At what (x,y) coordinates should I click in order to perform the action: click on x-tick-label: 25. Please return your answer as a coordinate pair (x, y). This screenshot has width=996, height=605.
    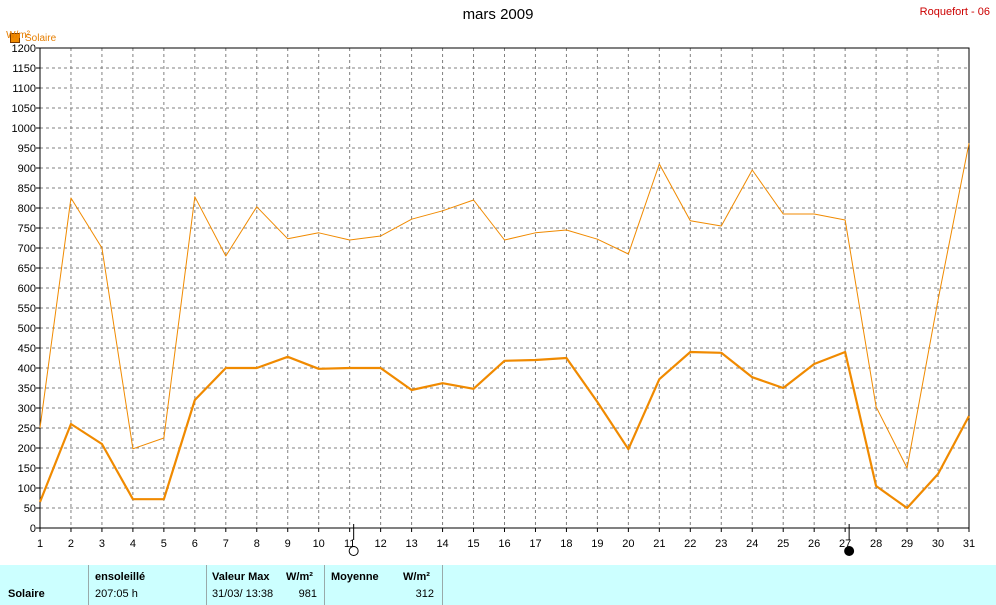
    Looking at the image, I should click on (783, 544).